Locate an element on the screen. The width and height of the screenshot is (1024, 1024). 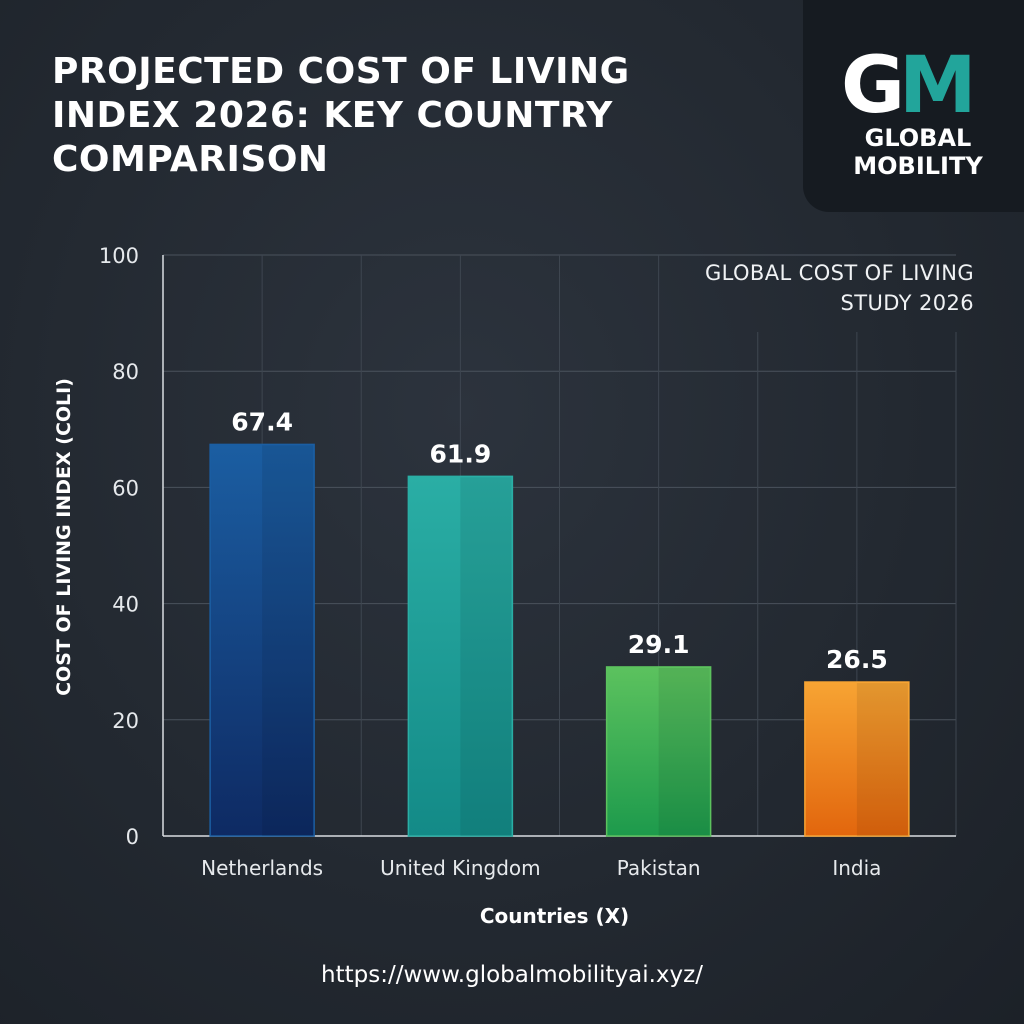
logo-panel: G M GLOBAL MOBILITY is located at coordinates (913, 106).